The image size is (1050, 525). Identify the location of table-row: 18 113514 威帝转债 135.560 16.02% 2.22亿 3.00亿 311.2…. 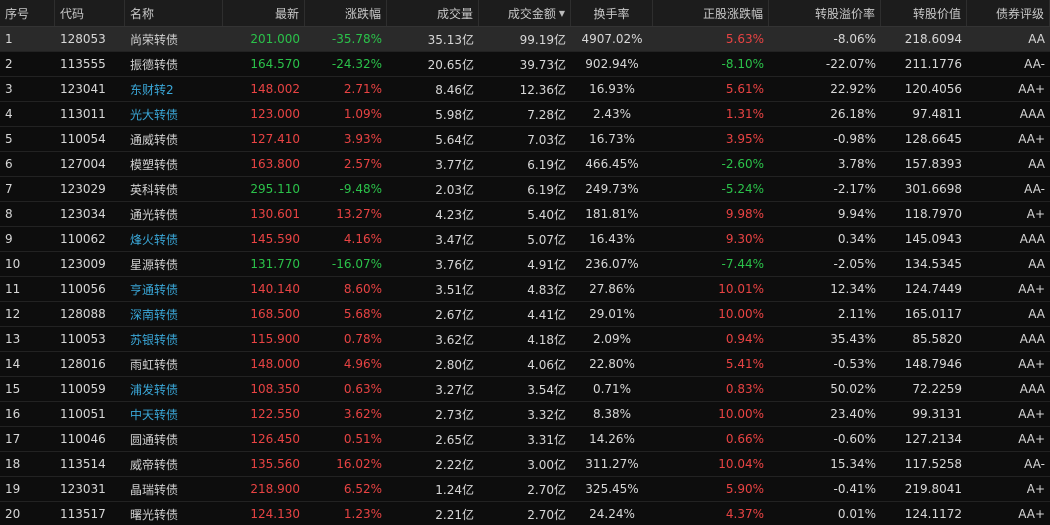
(525, 464).